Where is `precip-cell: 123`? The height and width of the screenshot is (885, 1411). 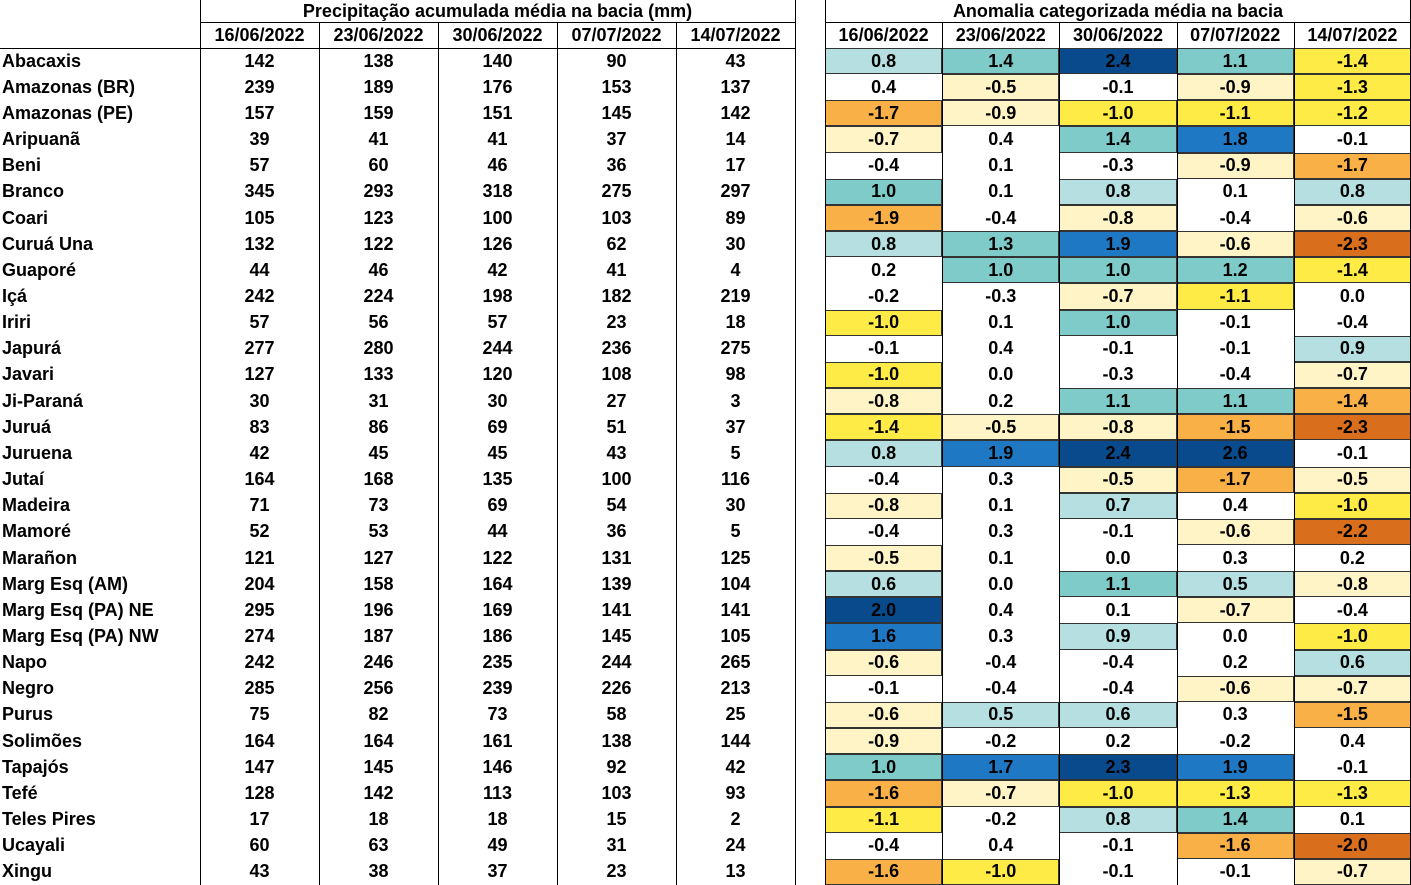 precip-cell: 123 is located at coordinates (378, 217).